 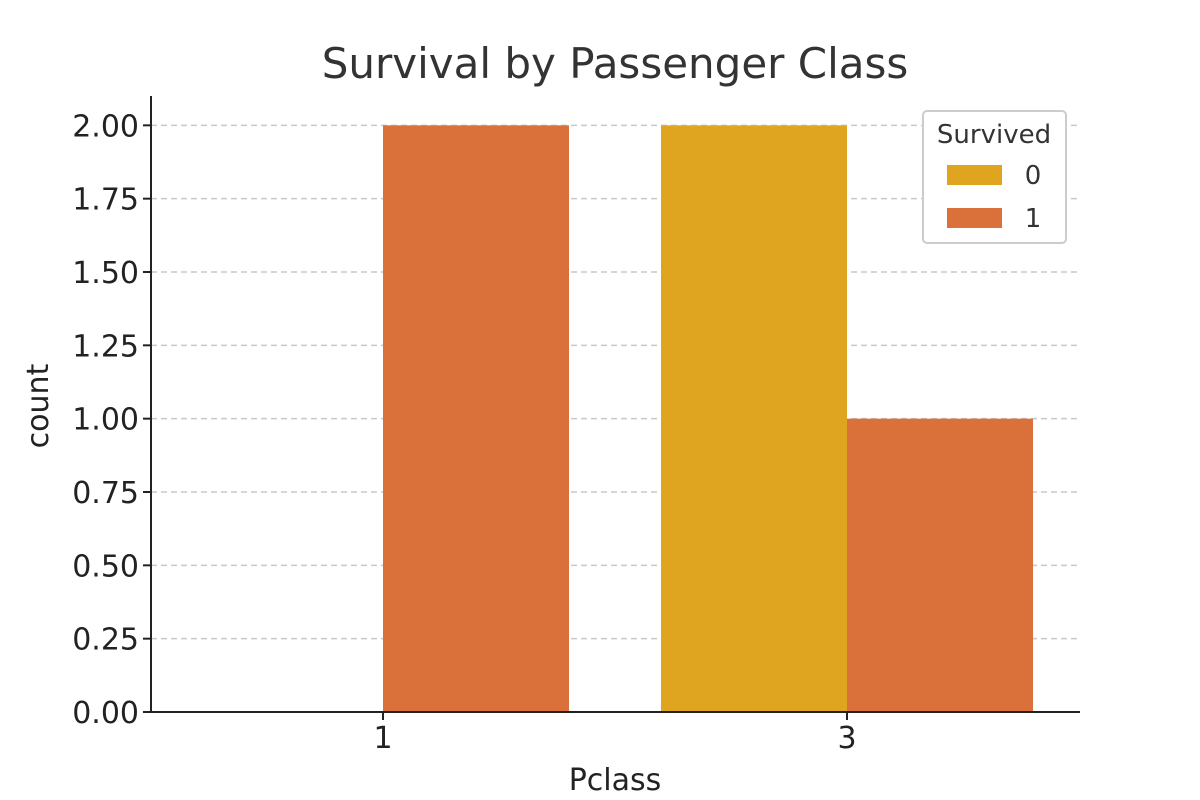 I want to click on legend-title: Survived, so click(x=994, y=135).